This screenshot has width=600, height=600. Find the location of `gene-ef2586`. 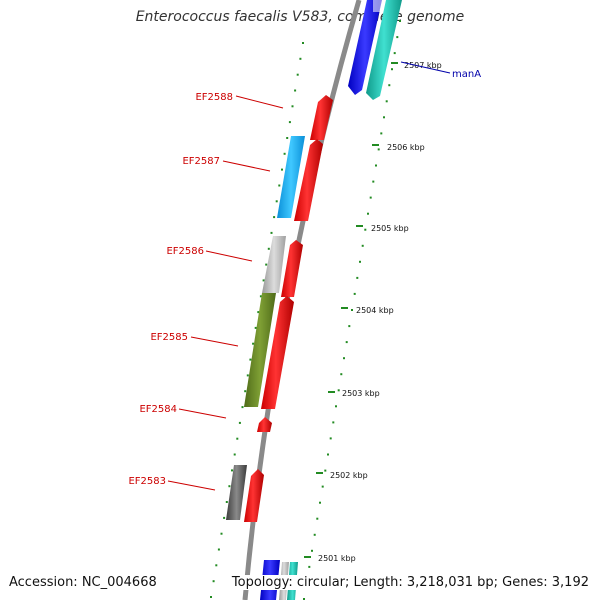

gene-ef2586 is located at coordinates (292, 268).